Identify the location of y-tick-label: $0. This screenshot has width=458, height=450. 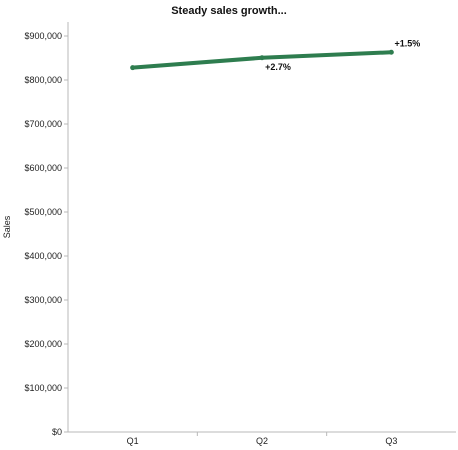
(57, 432).